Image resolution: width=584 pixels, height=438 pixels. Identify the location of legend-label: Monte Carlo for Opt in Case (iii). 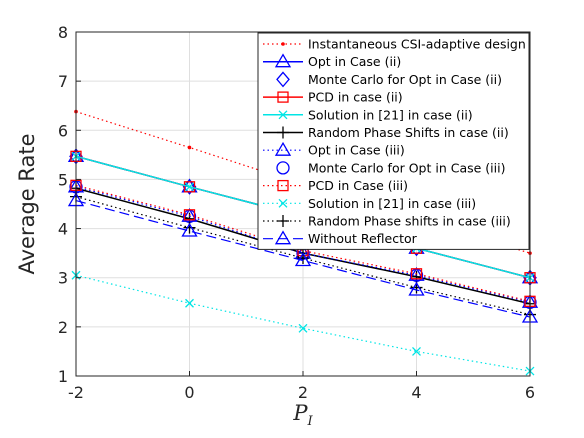
(406, 167).